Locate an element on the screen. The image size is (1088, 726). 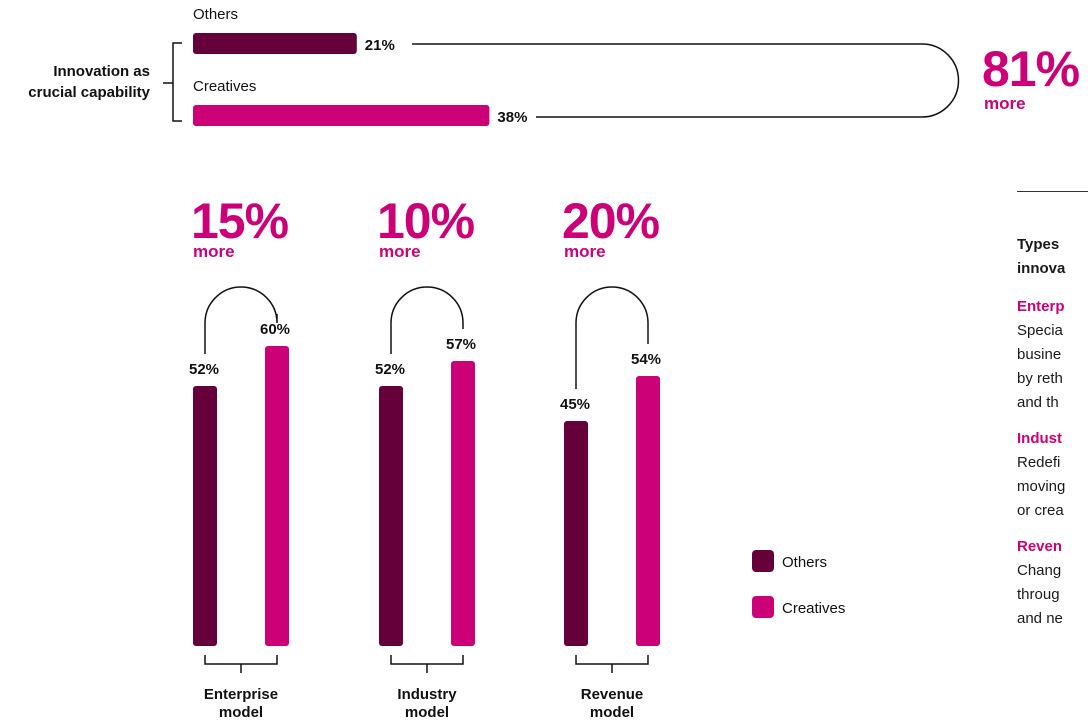
legend-label-others: Others is located at coordinates (804, 562).